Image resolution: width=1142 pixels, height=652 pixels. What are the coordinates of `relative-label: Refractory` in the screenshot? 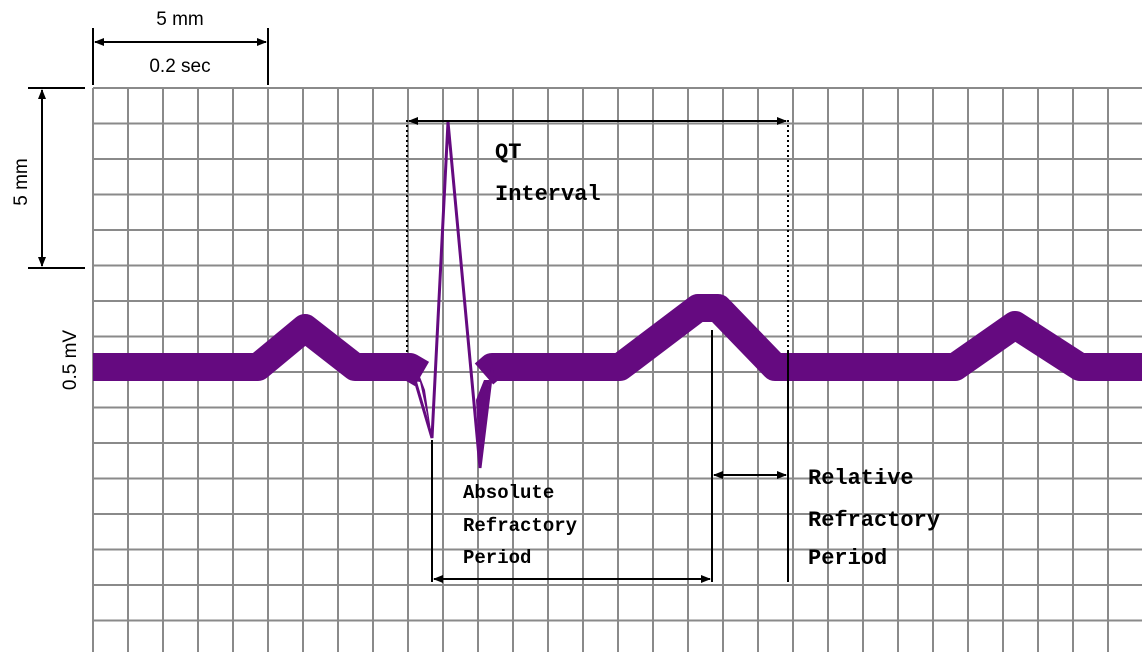 It's located at (874, 520).